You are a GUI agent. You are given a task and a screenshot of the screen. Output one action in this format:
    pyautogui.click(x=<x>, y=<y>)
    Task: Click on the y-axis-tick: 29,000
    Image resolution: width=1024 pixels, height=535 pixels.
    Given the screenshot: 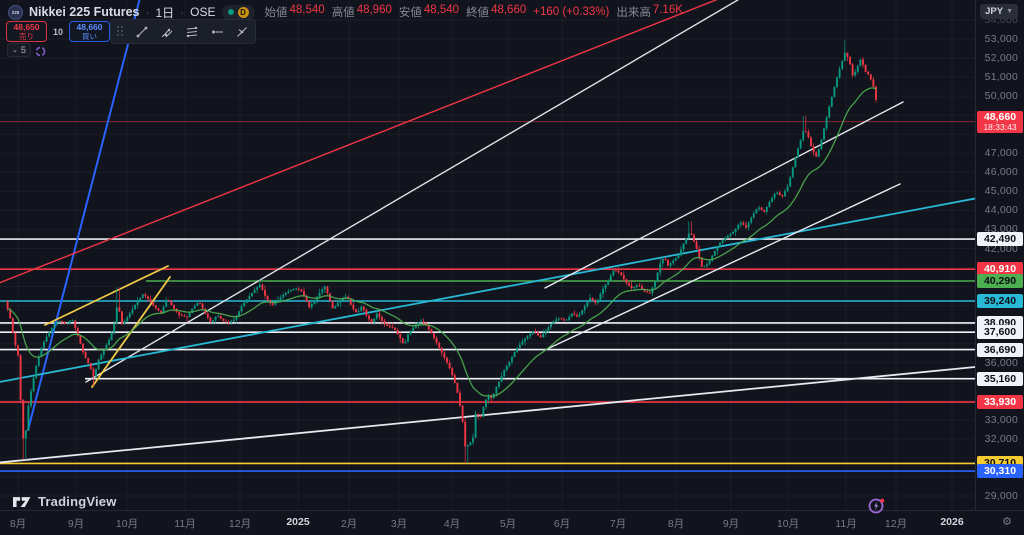 What is the action you would take?
    pyautogui.click(x=1001, y=496)
    